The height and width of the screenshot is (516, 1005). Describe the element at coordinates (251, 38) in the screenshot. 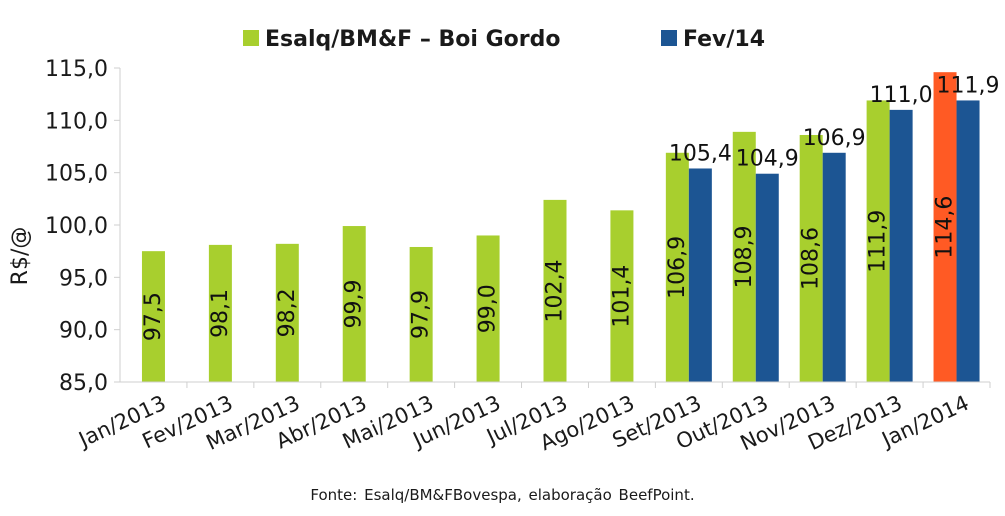

I see `legend-swatch-esalq` at that location.